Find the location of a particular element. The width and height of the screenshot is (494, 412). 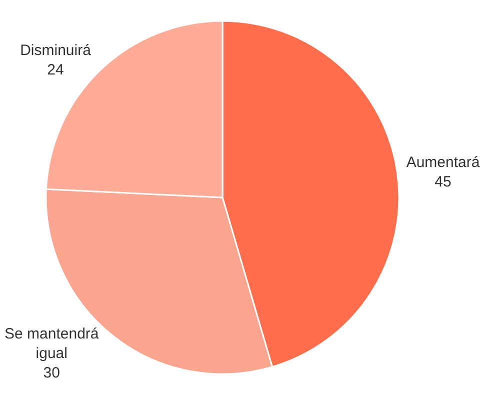

slice-label: Aumentará is located at coordinates (443, 162).